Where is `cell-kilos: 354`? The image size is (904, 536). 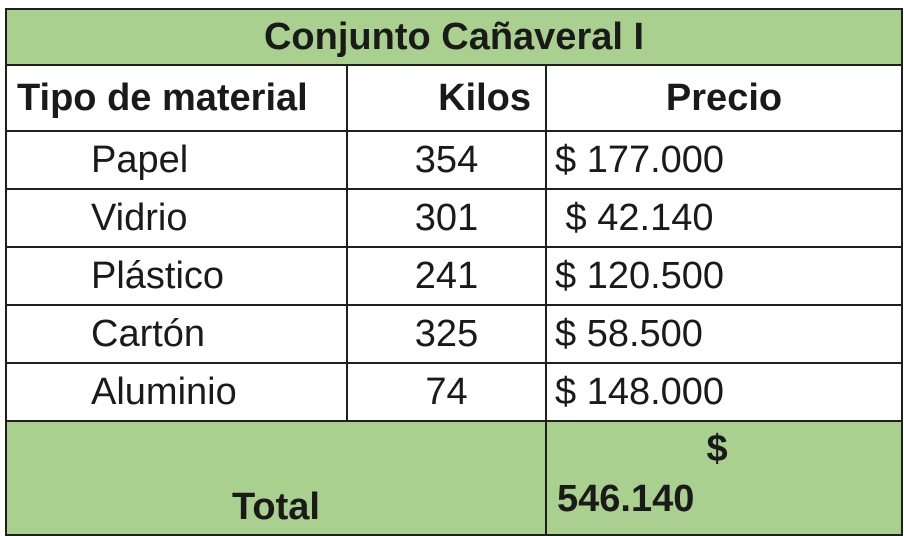 cell-kilos: 354 is located at coordinates (446, 160).